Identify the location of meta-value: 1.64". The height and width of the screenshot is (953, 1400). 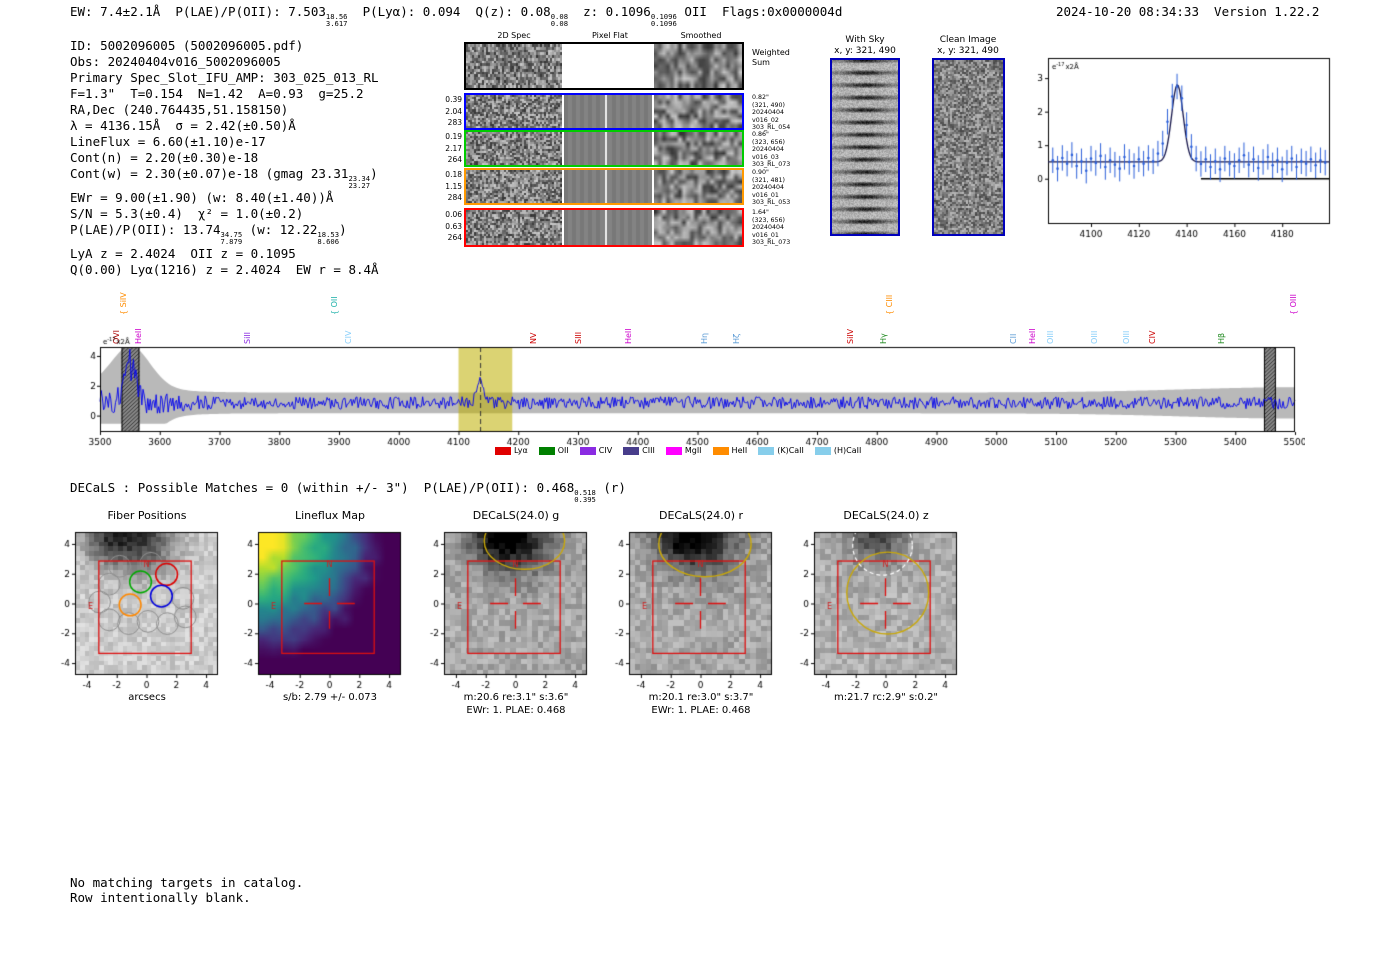
(760, 212).